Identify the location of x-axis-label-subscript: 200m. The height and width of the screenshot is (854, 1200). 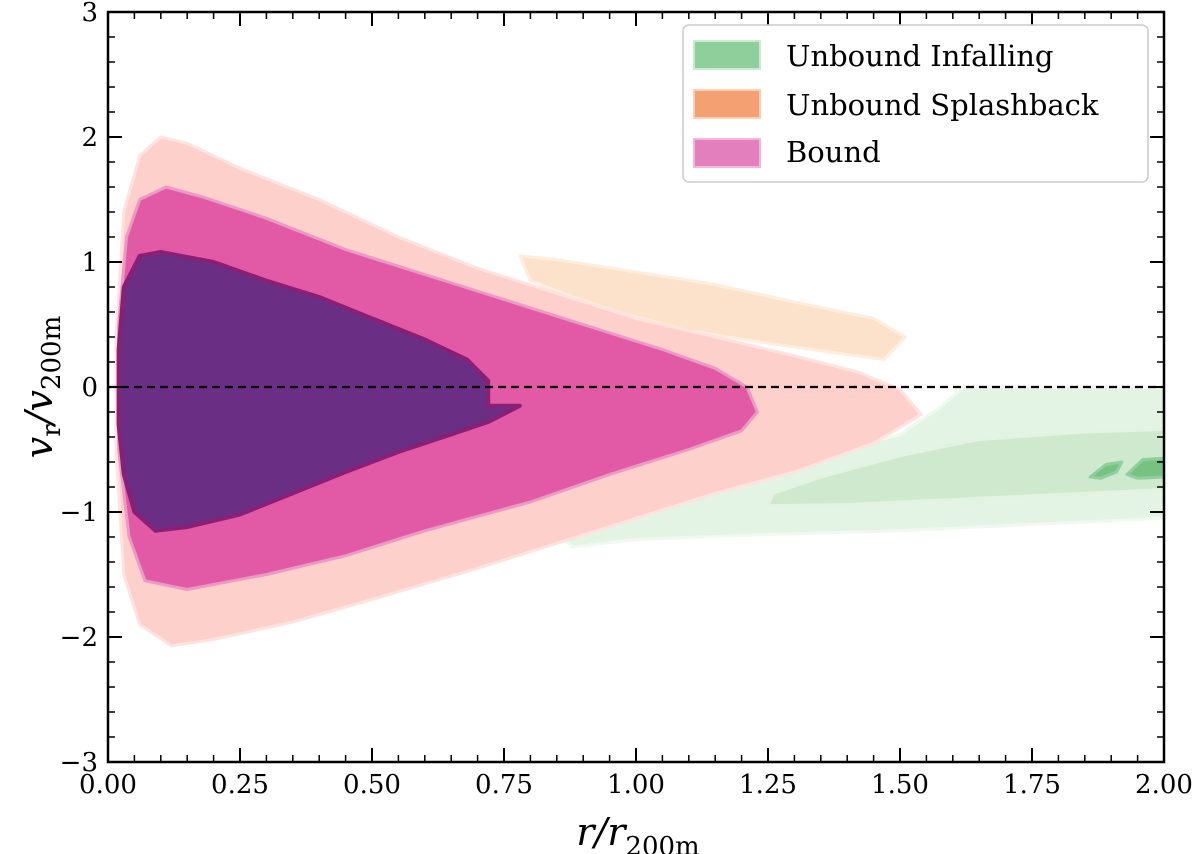
(662, 843).